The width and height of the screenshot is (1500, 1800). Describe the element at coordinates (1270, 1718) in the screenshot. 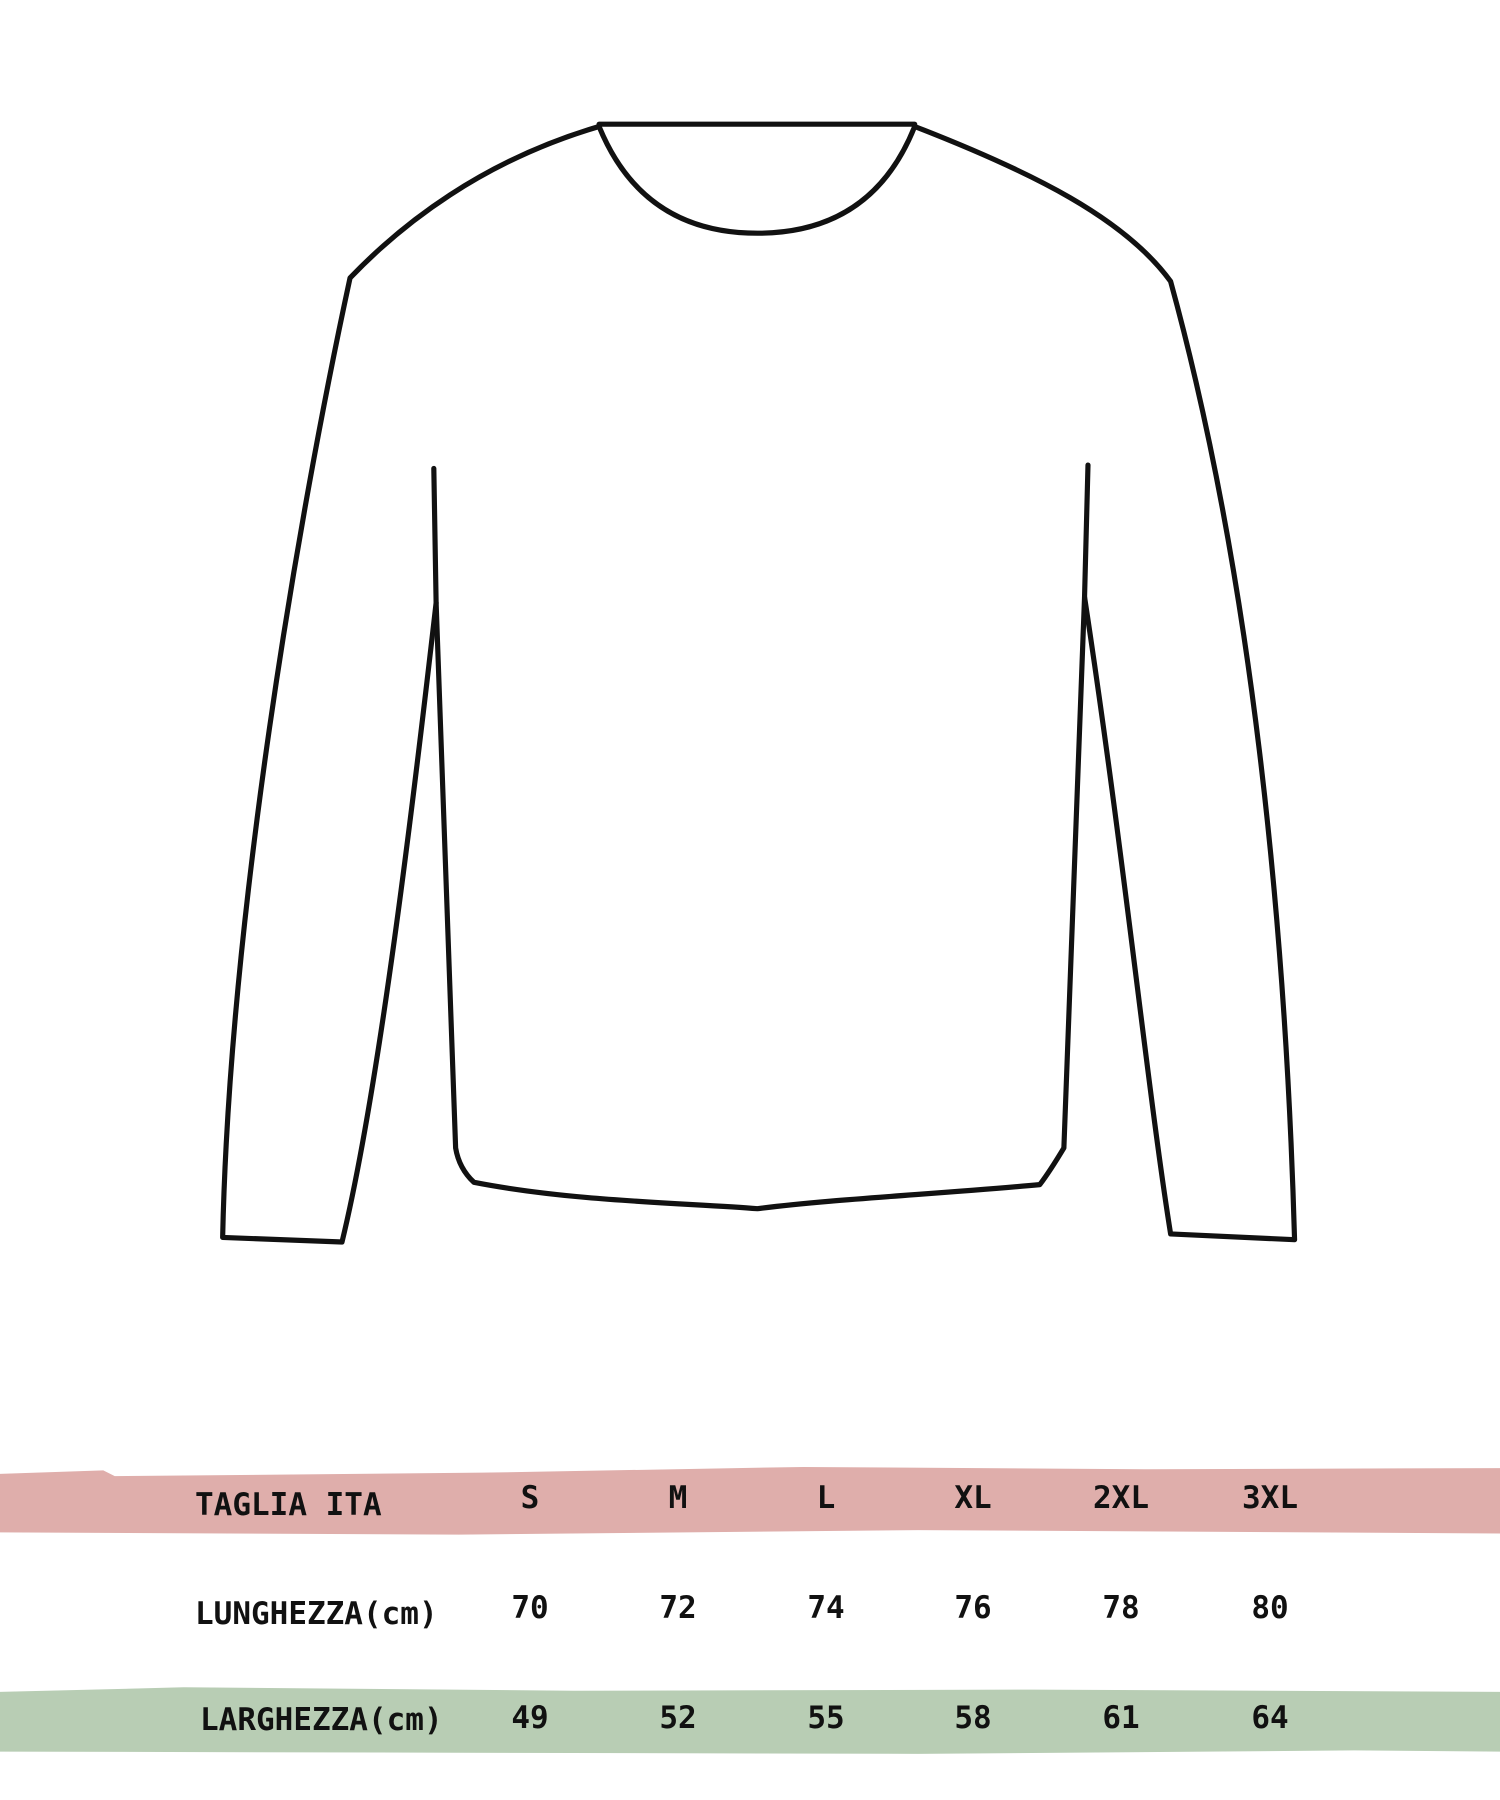

I see `width-value: 64` at that location.